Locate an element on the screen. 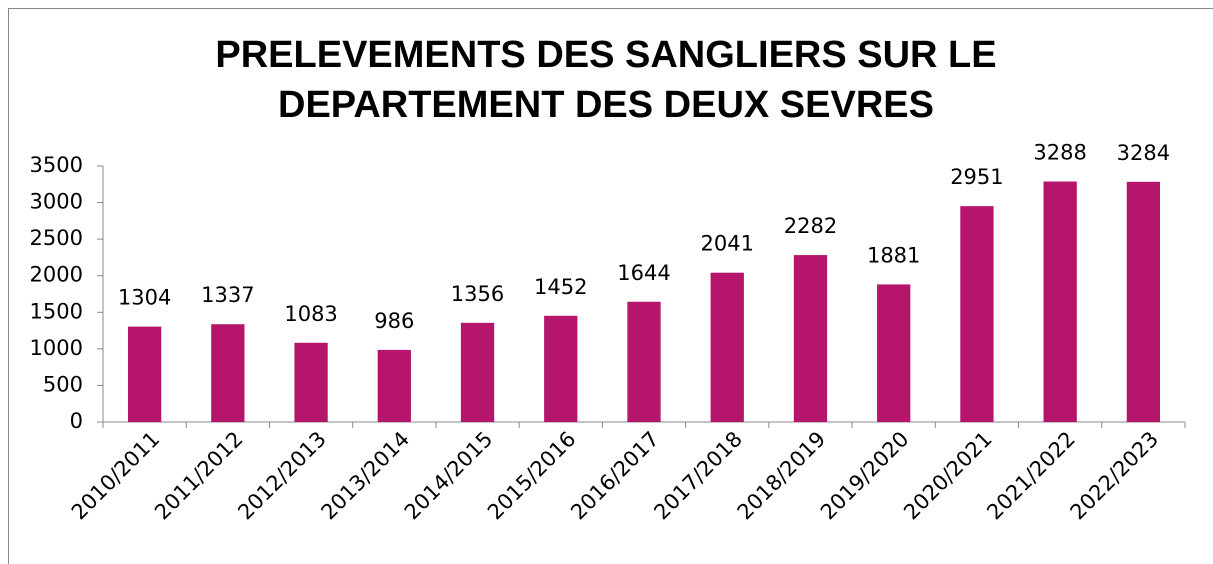 Image resolution: width=1213 pixels, height=564 pixels. data-label: 1452 is located at coordinates (560, 287).